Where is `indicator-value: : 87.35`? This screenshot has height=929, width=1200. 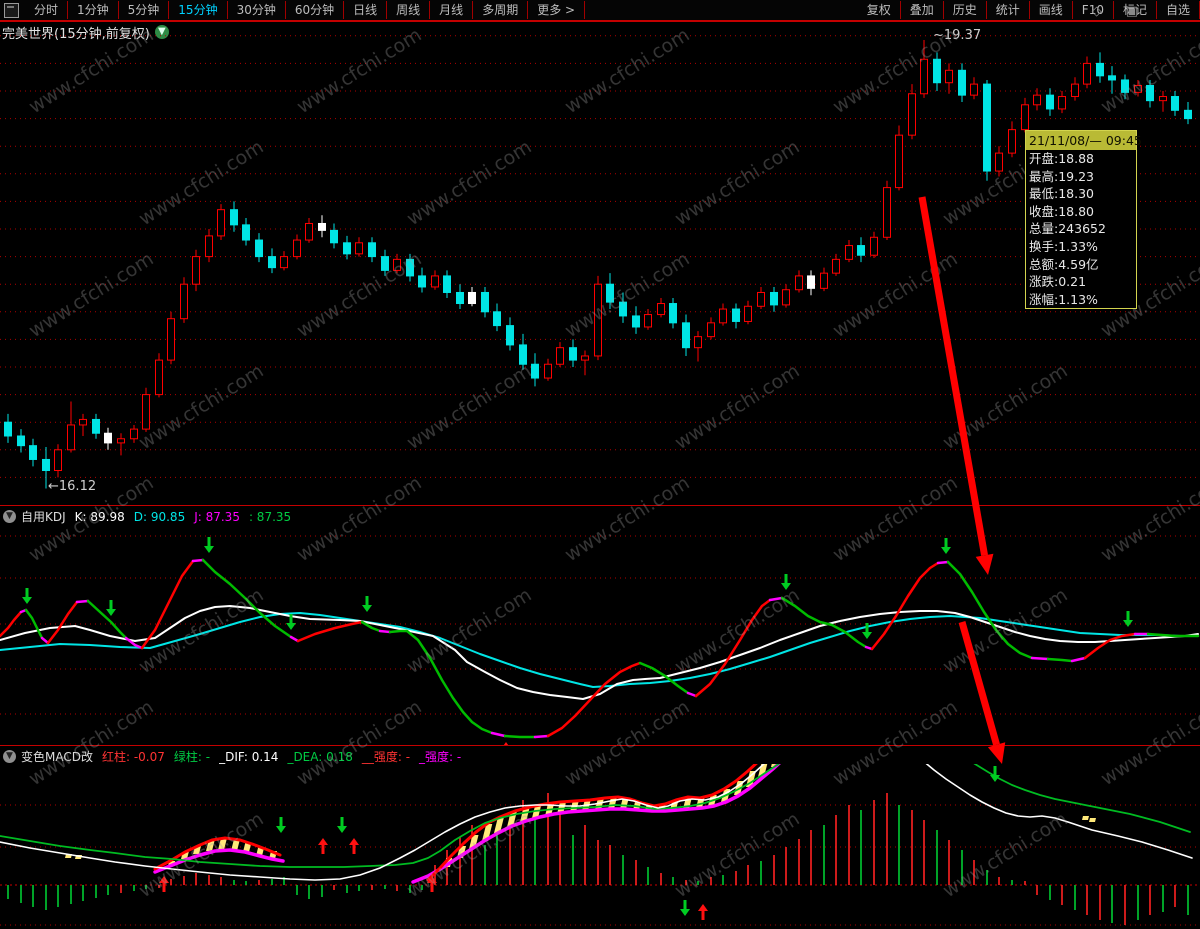
indicator-value: : 87.35 is located at coordinates (270, 516).